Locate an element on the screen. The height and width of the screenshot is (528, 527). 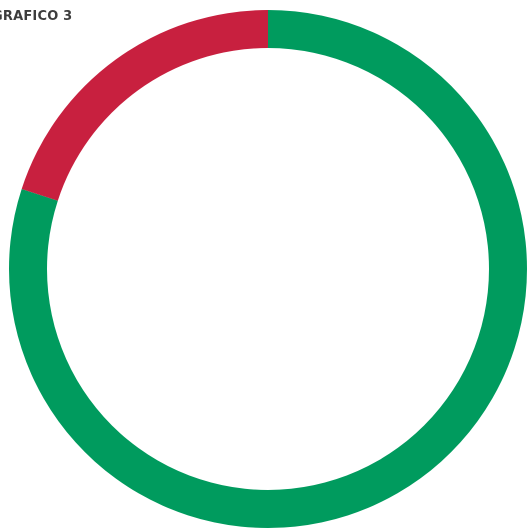
chart-title: GRAFICO 3 is located at coordinates (36, 16).